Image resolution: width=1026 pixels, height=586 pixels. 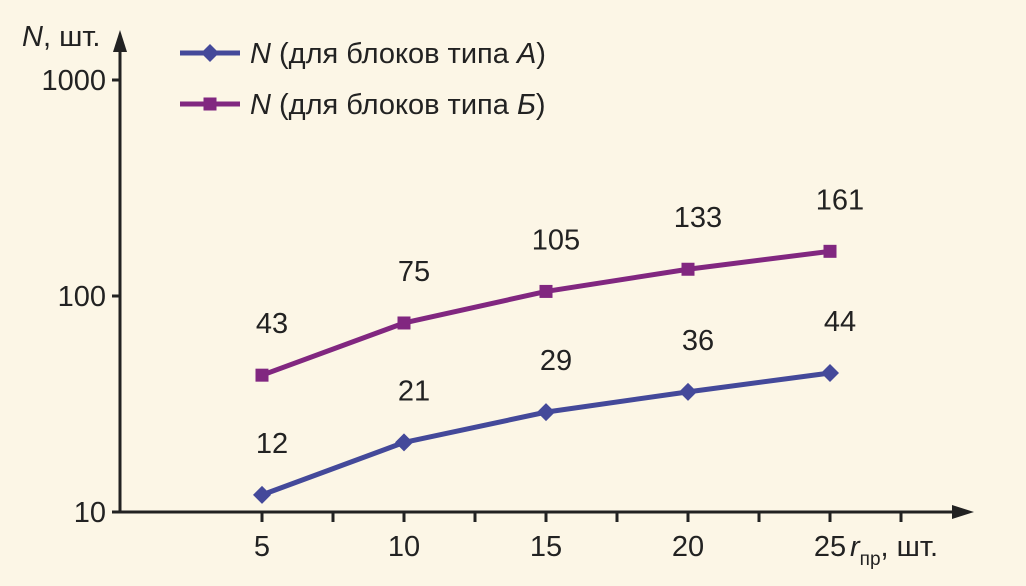 I want to click on y-axis-label-unit: , шт., so click(x=72, y=37).